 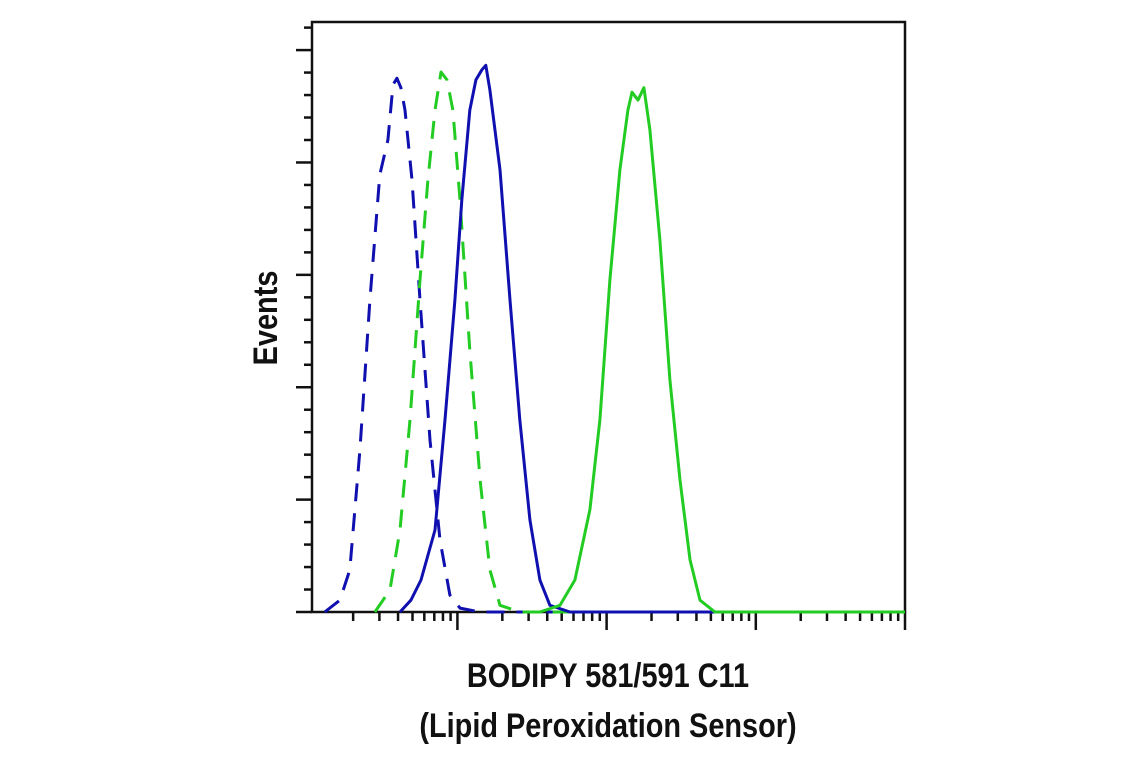 I want to click on x-axis-label: BODIPY 581/591 C11, so click(x=608, y=675).